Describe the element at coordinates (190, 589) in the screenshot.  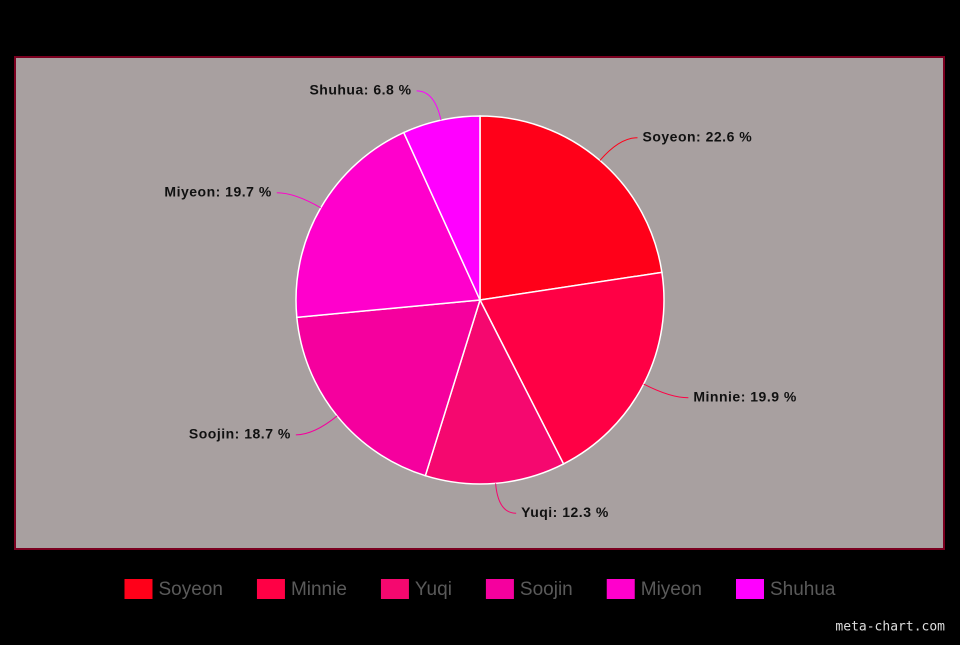
I see `legend-label: Soyeon` at that location.